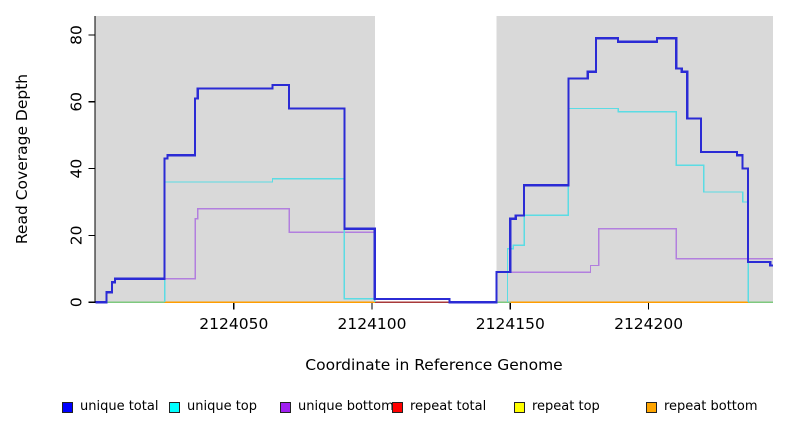 The height and width of the screenshot is (432, 792). What do you see at coordinates (651, 407) in the screenshot?
I see `legend-swatch-repeat-bottom` at bounding box center [651, 407].